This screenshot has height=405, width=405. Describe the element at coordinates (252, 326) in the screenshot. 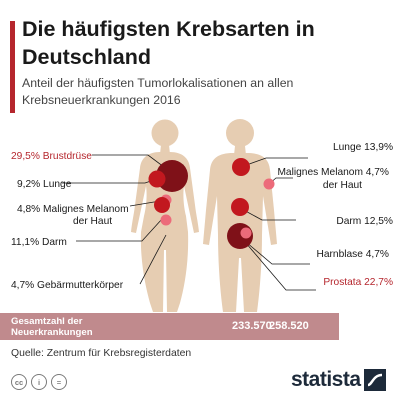

I see `total-female-value: 233.570` at that location.